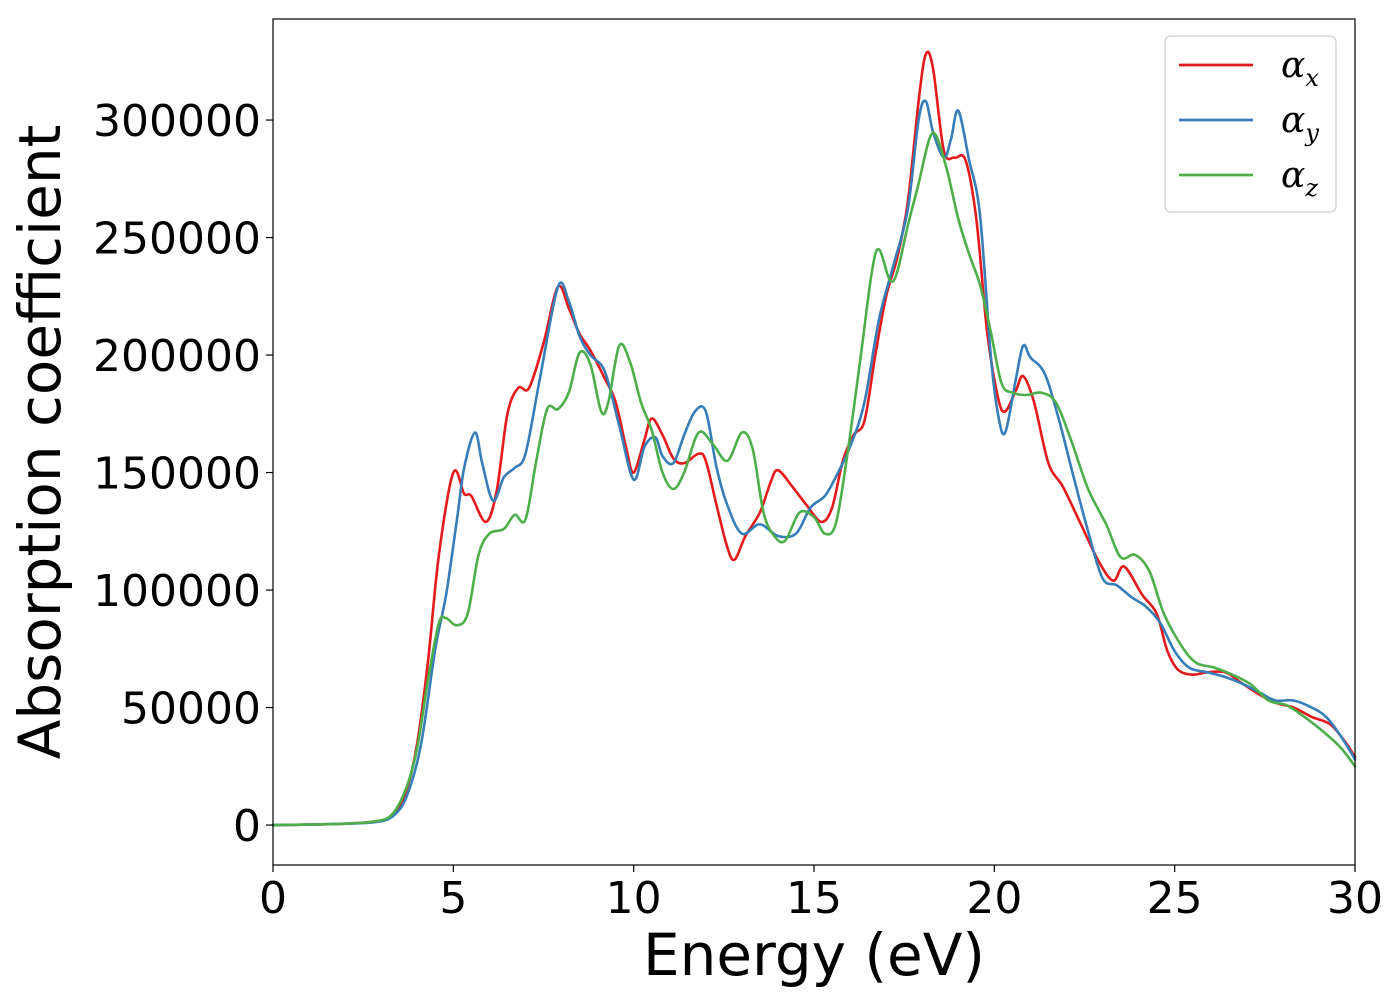  I want to click on legend-label-subscript: y, so click(1311, 133).